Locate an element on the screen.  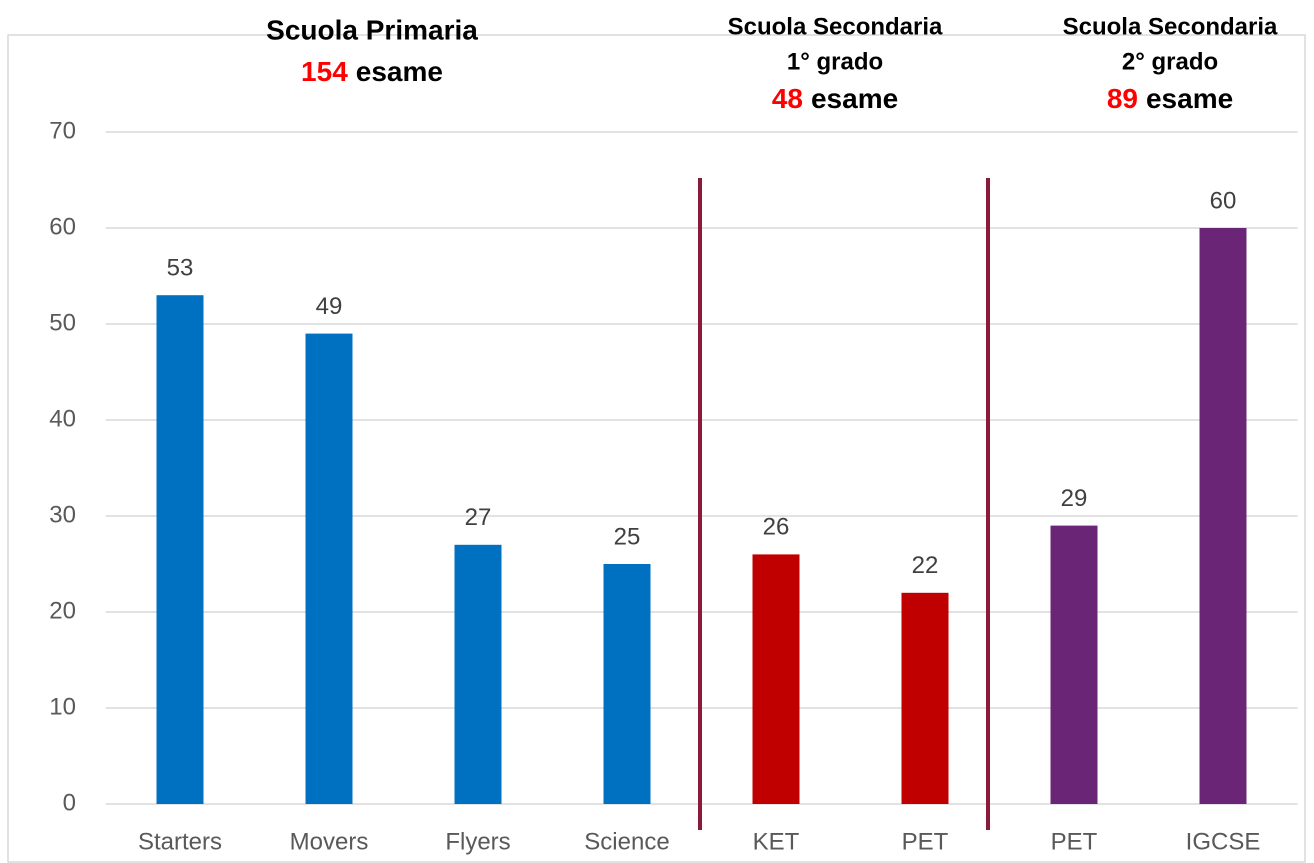
group-title: 1° grado is located at coordinates (835, 61).